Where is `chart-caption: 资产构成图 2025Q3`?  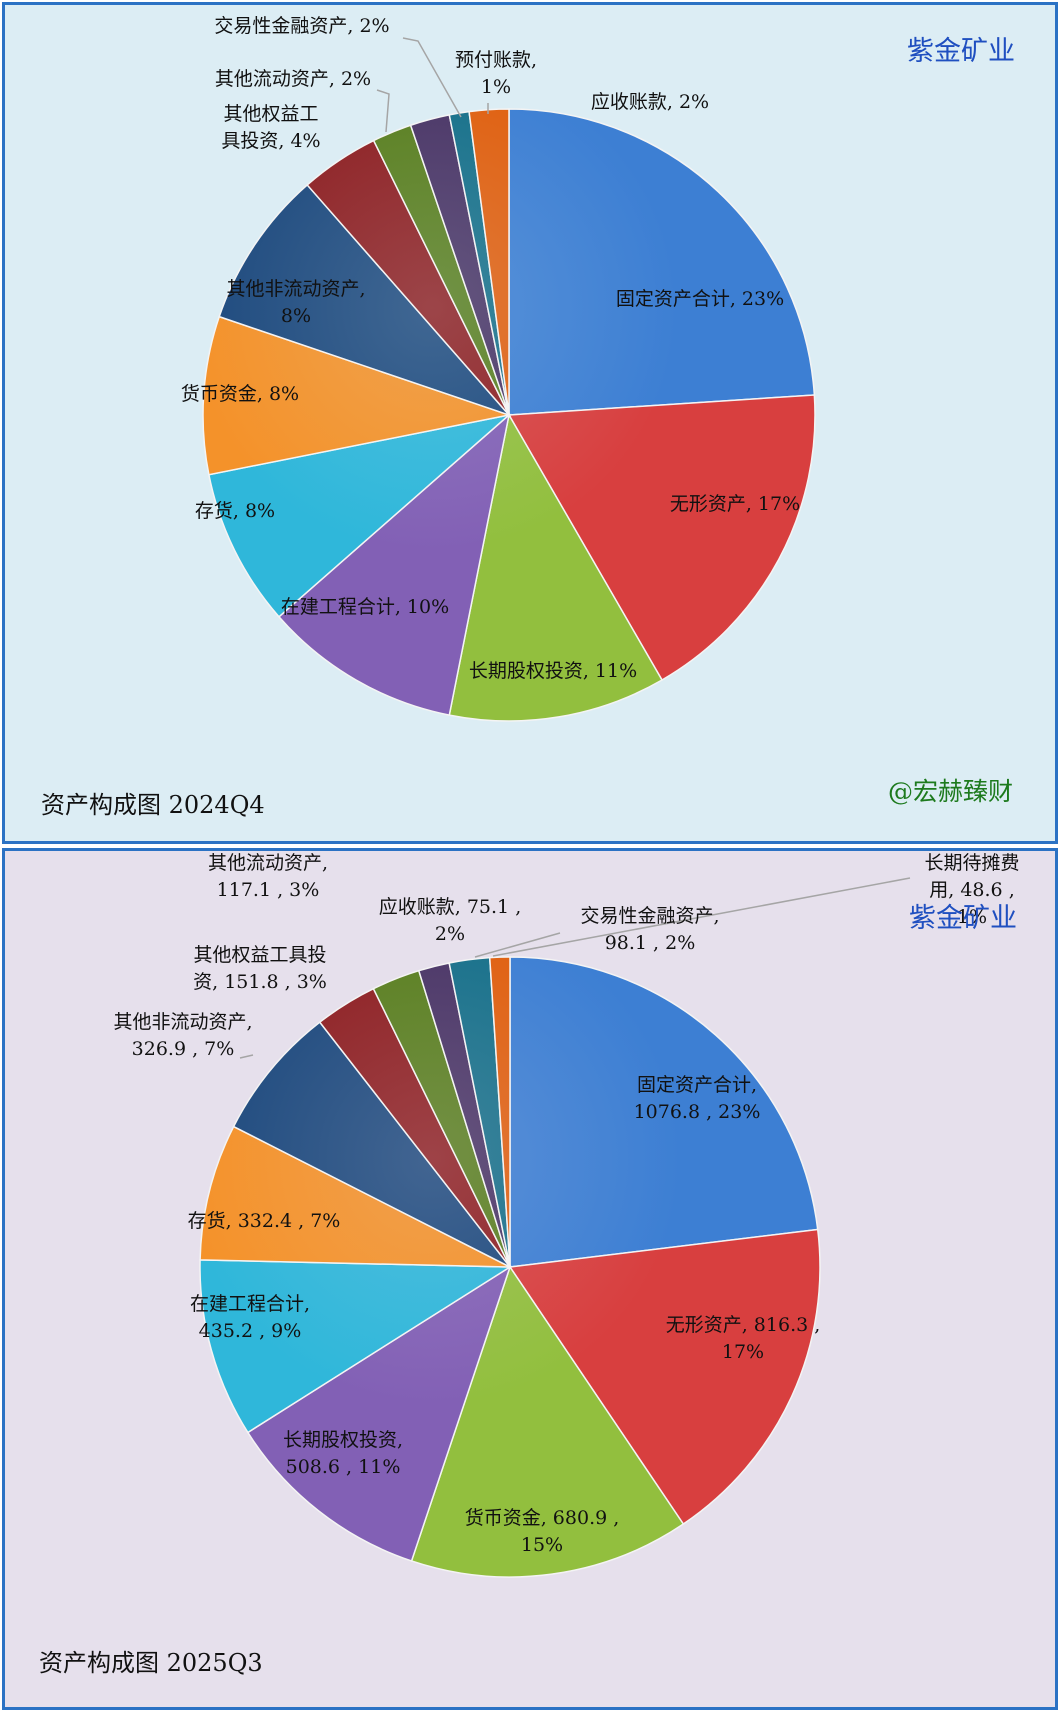
chart-caption: 资产构成图 2025Q3 is located at coordinates (151, 1663).